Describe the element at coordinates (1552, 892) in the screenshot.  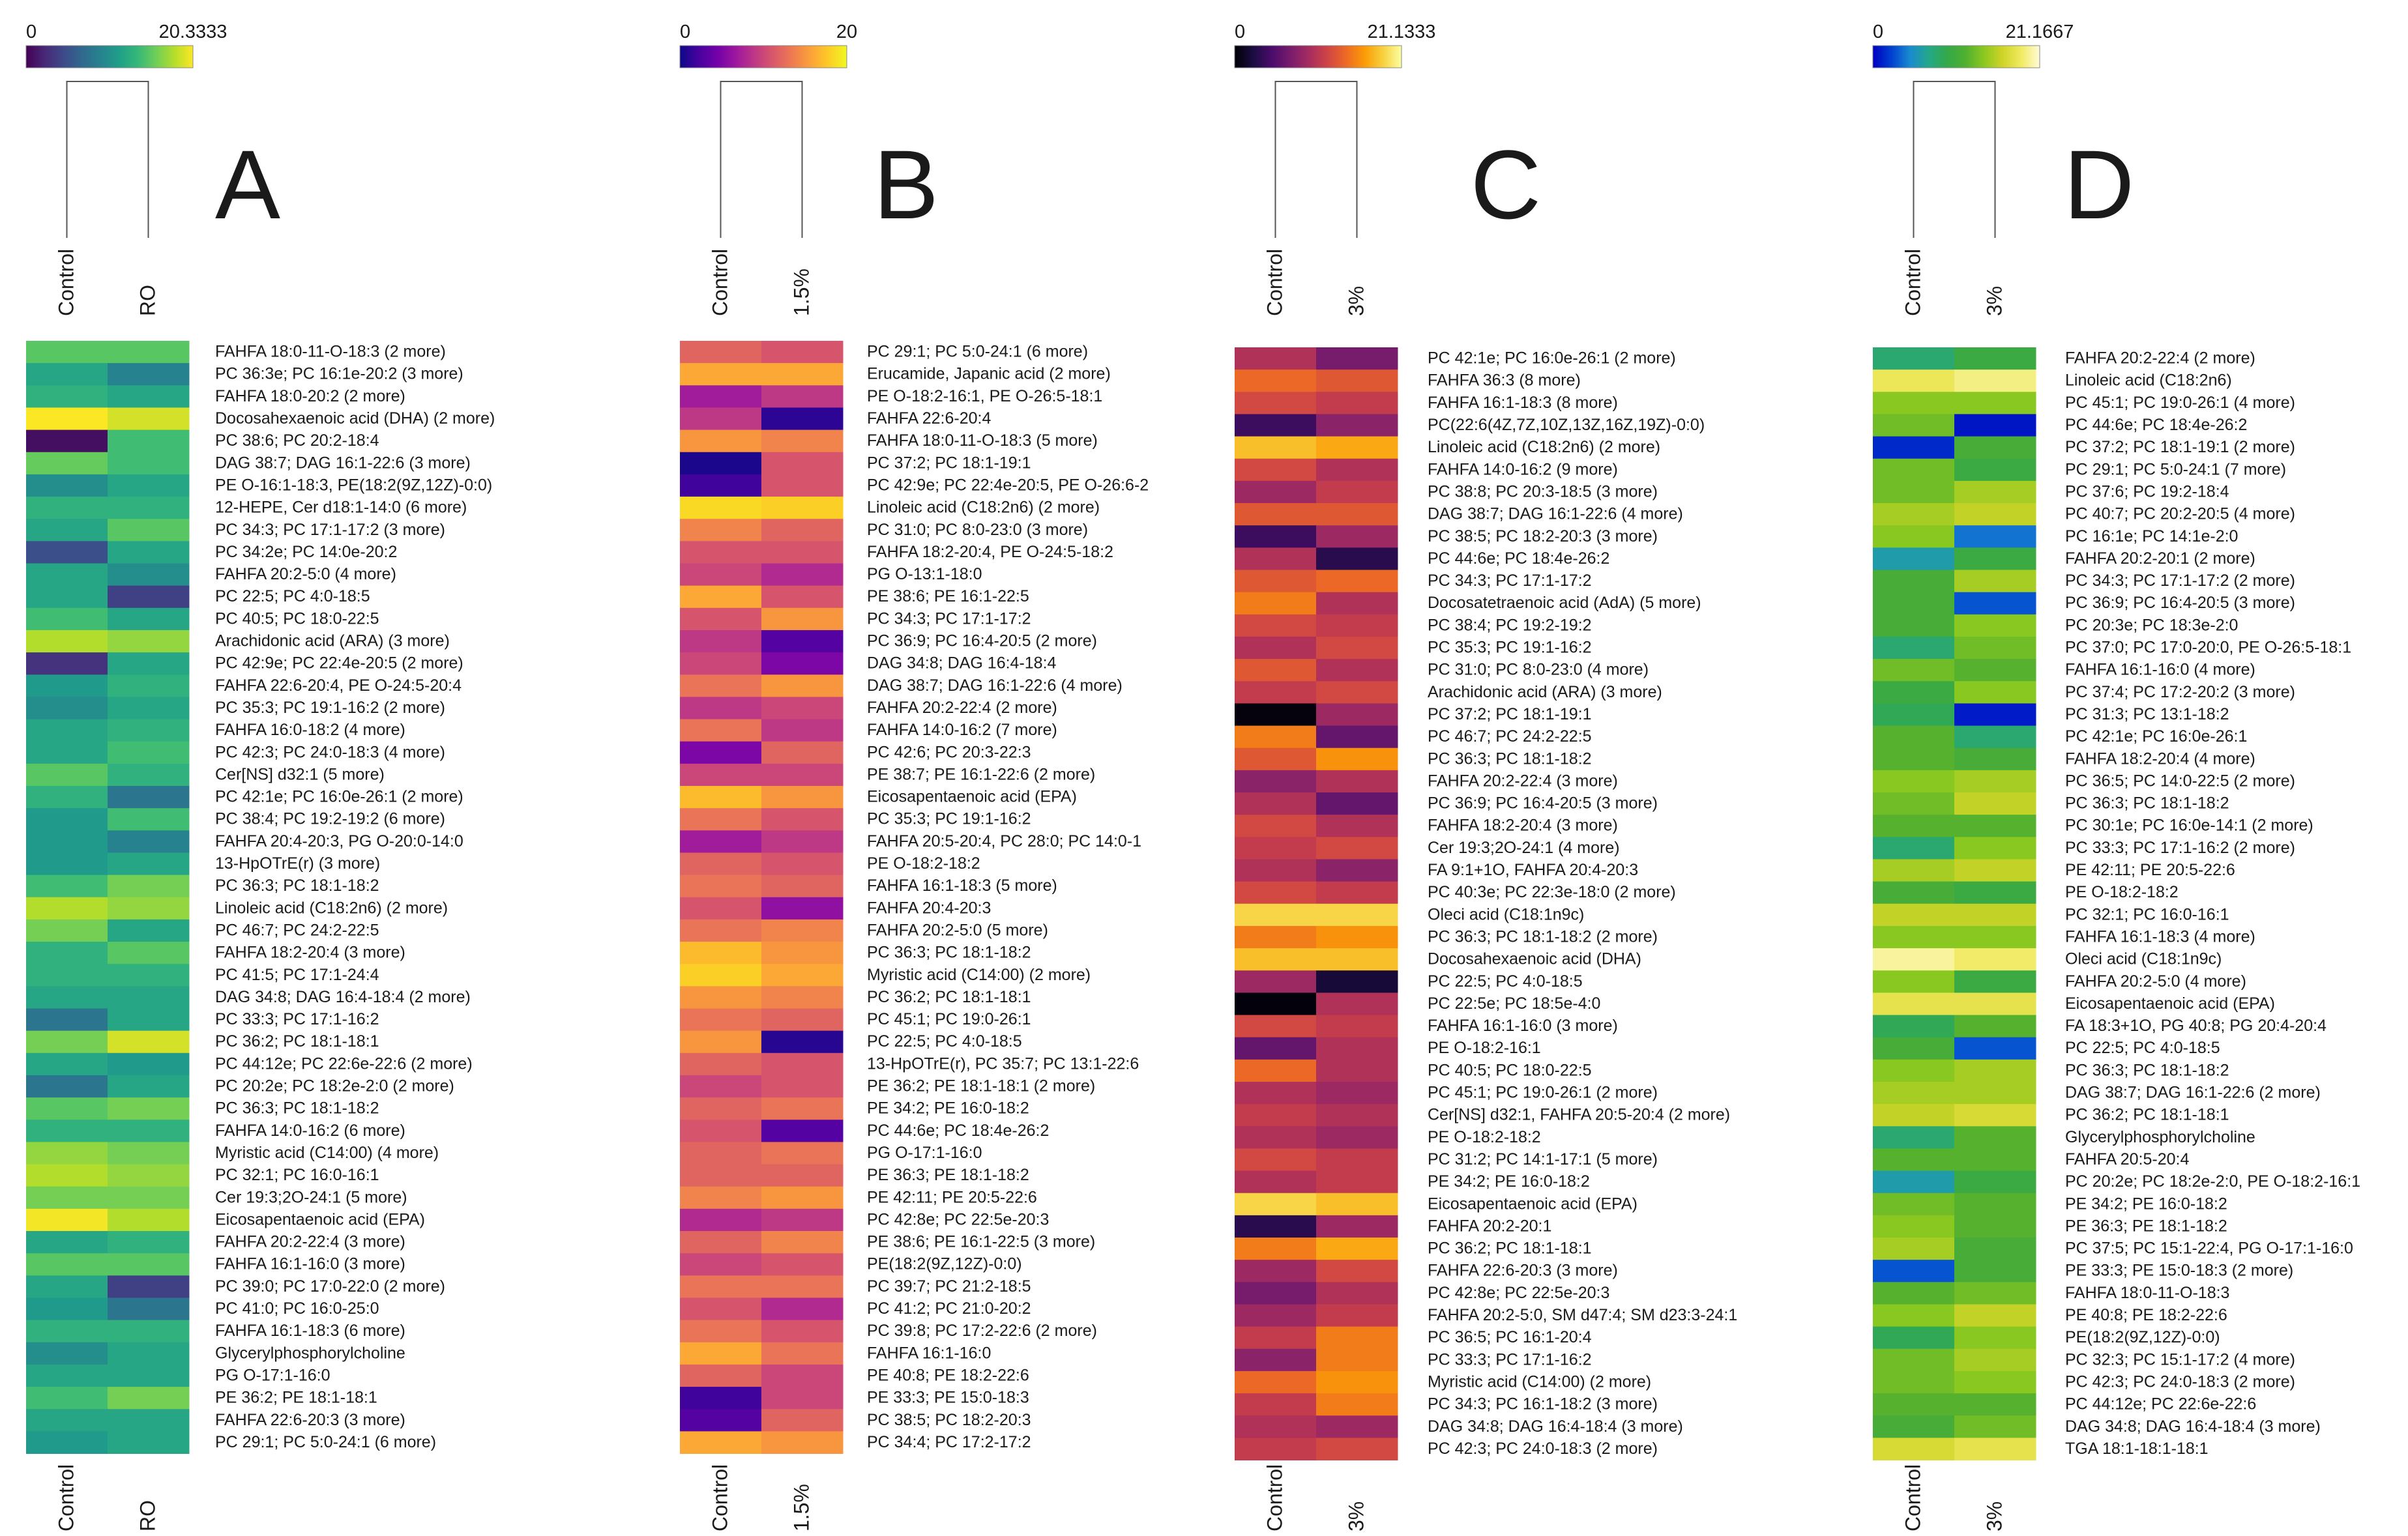
I see `row-label: PC 40:3e; PC 22:3e-18:0 (2 more)` at that location.